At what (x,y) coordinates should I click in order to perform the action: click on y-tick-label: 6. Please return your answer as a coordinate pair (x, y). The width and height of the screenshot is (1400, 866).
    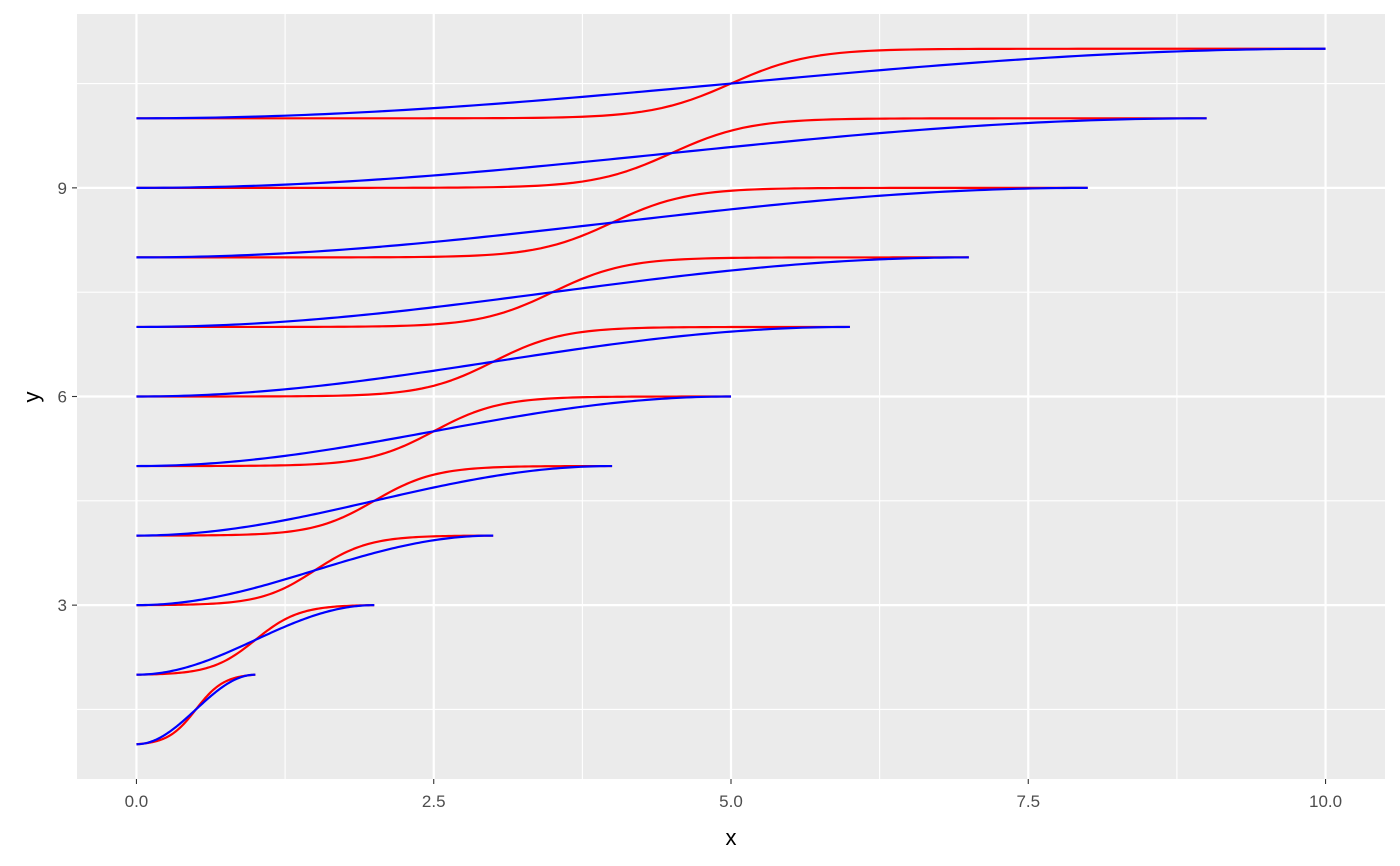
    Looking at the image, I should click on (62, 397).